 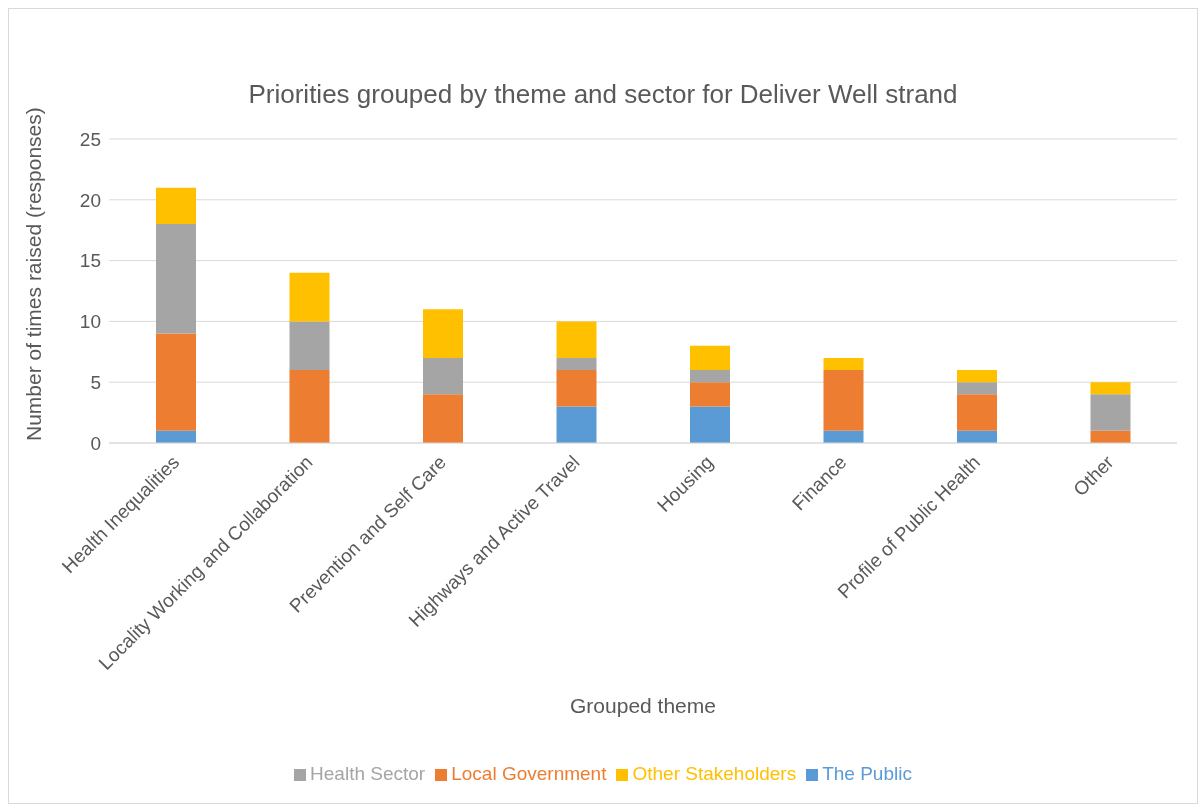 I want to click on chart-title: Priorities grouped by theme and sector for Deliver Well strand, so click(x=603, y=94).